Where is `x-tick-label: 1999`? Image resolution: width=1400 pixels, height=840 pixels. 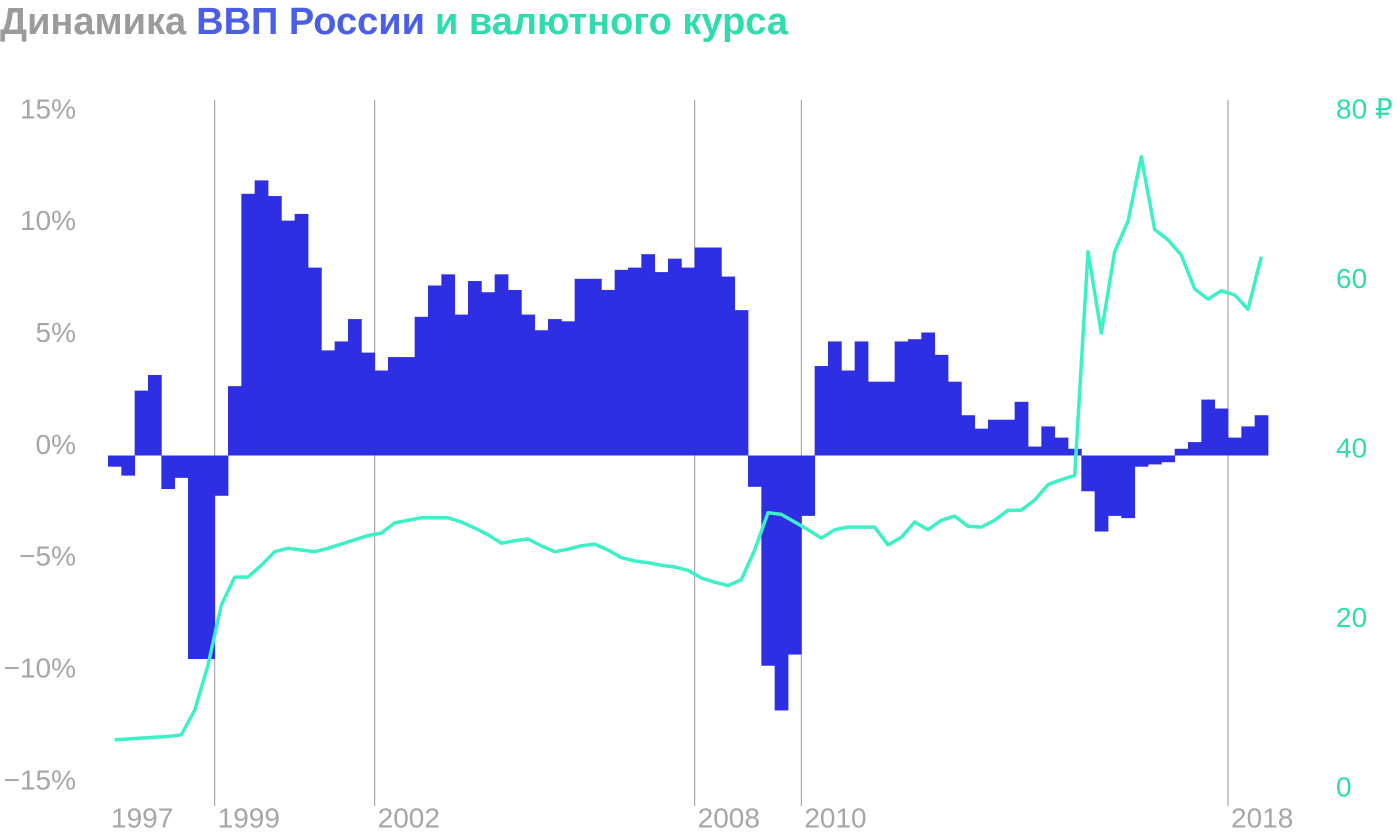 x-tick-label: 1999 is located at coordinates (249, 817).